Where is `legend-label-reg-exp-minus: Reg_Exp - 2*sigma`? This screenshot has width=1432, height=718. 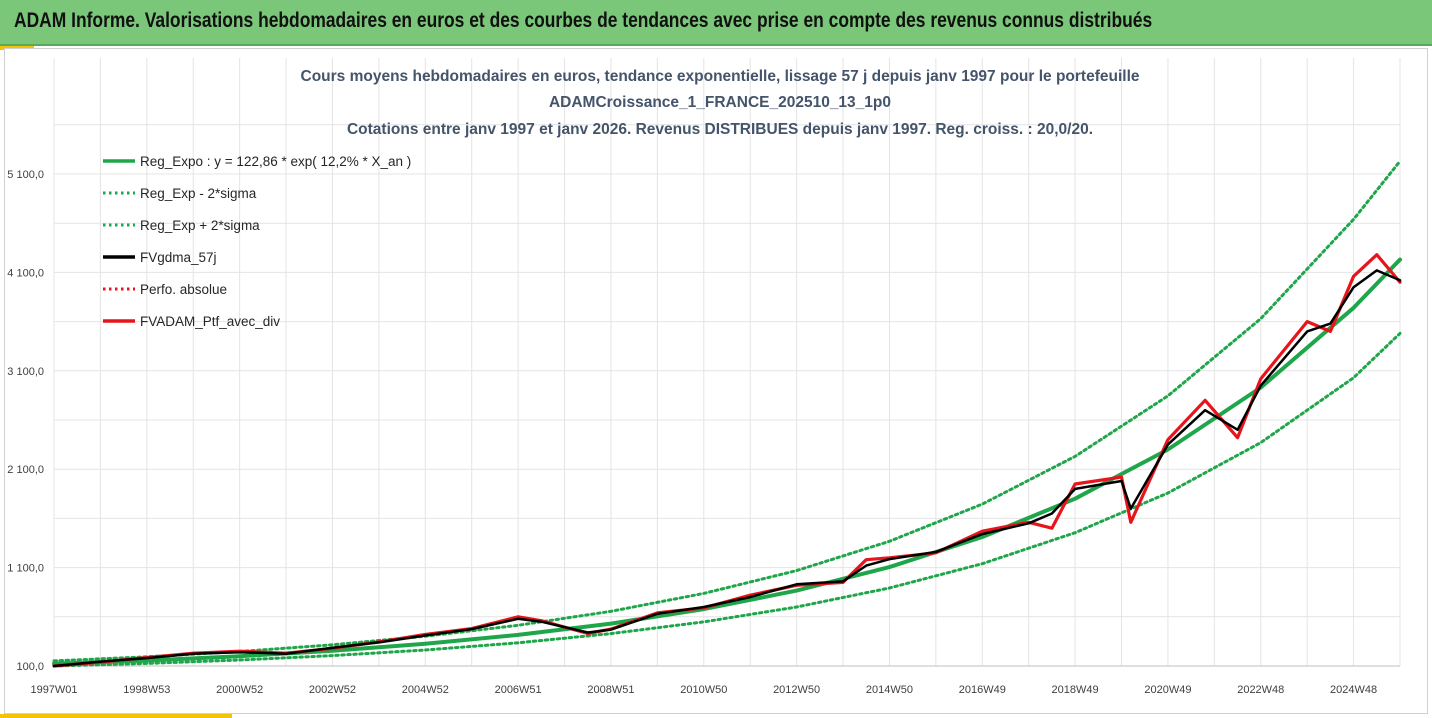
legend-label-reg-exp-minus: Reg_Exp - 2*sigma is located at coordinates (198, 193).